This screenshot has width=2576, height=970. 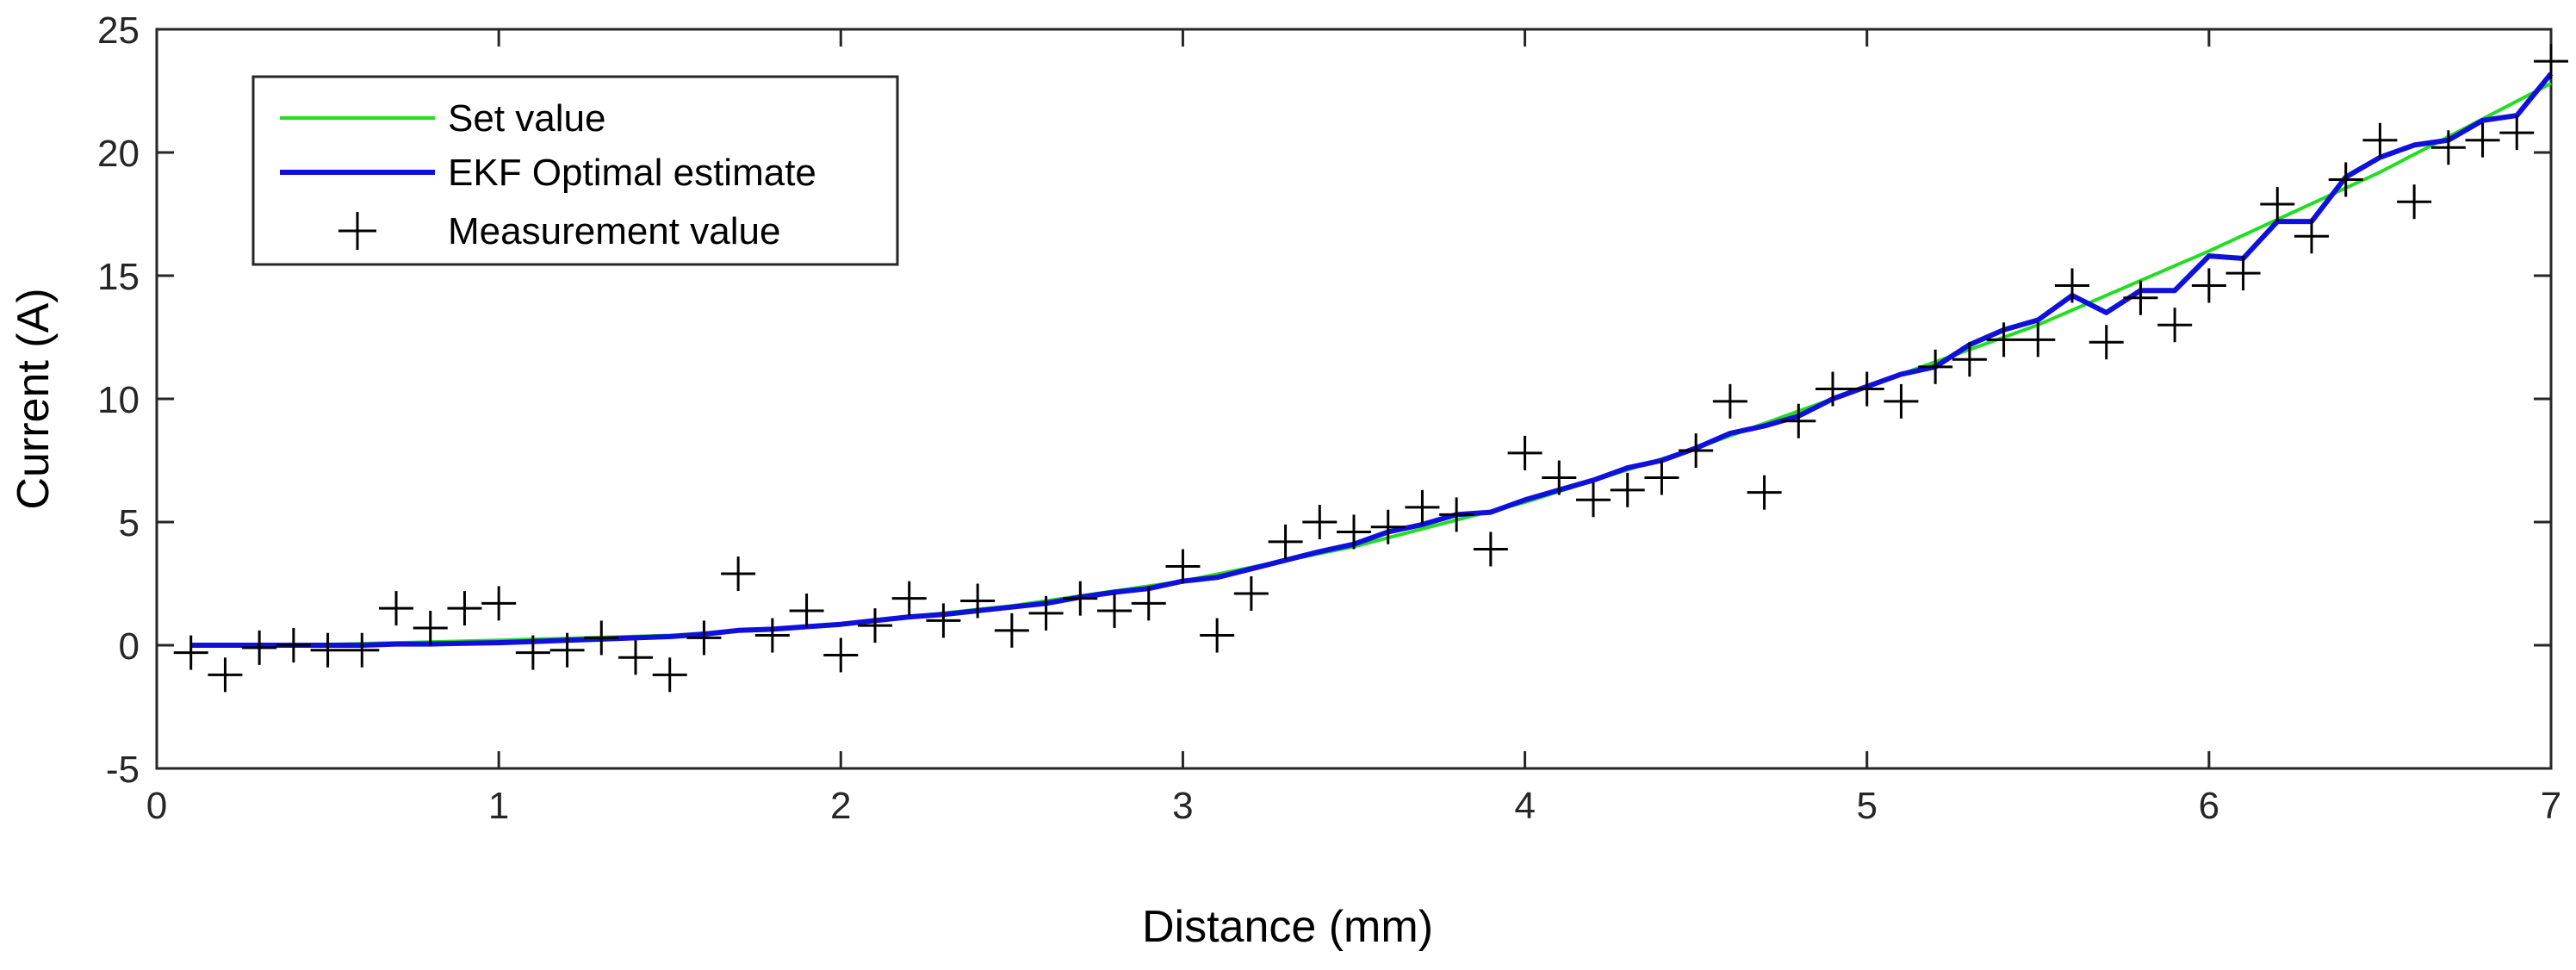 What do you see at coordinates (34, 399) in the screenshot?
I see `y-axis-title: Current (A)` at bounding box center [34, 399].